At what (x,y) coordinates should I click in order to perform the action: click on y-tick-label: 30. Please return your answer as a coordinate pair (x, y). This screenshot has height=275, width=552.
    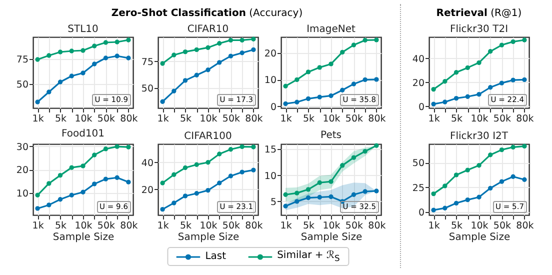
    Looking at the image, I should click on (22, 147).